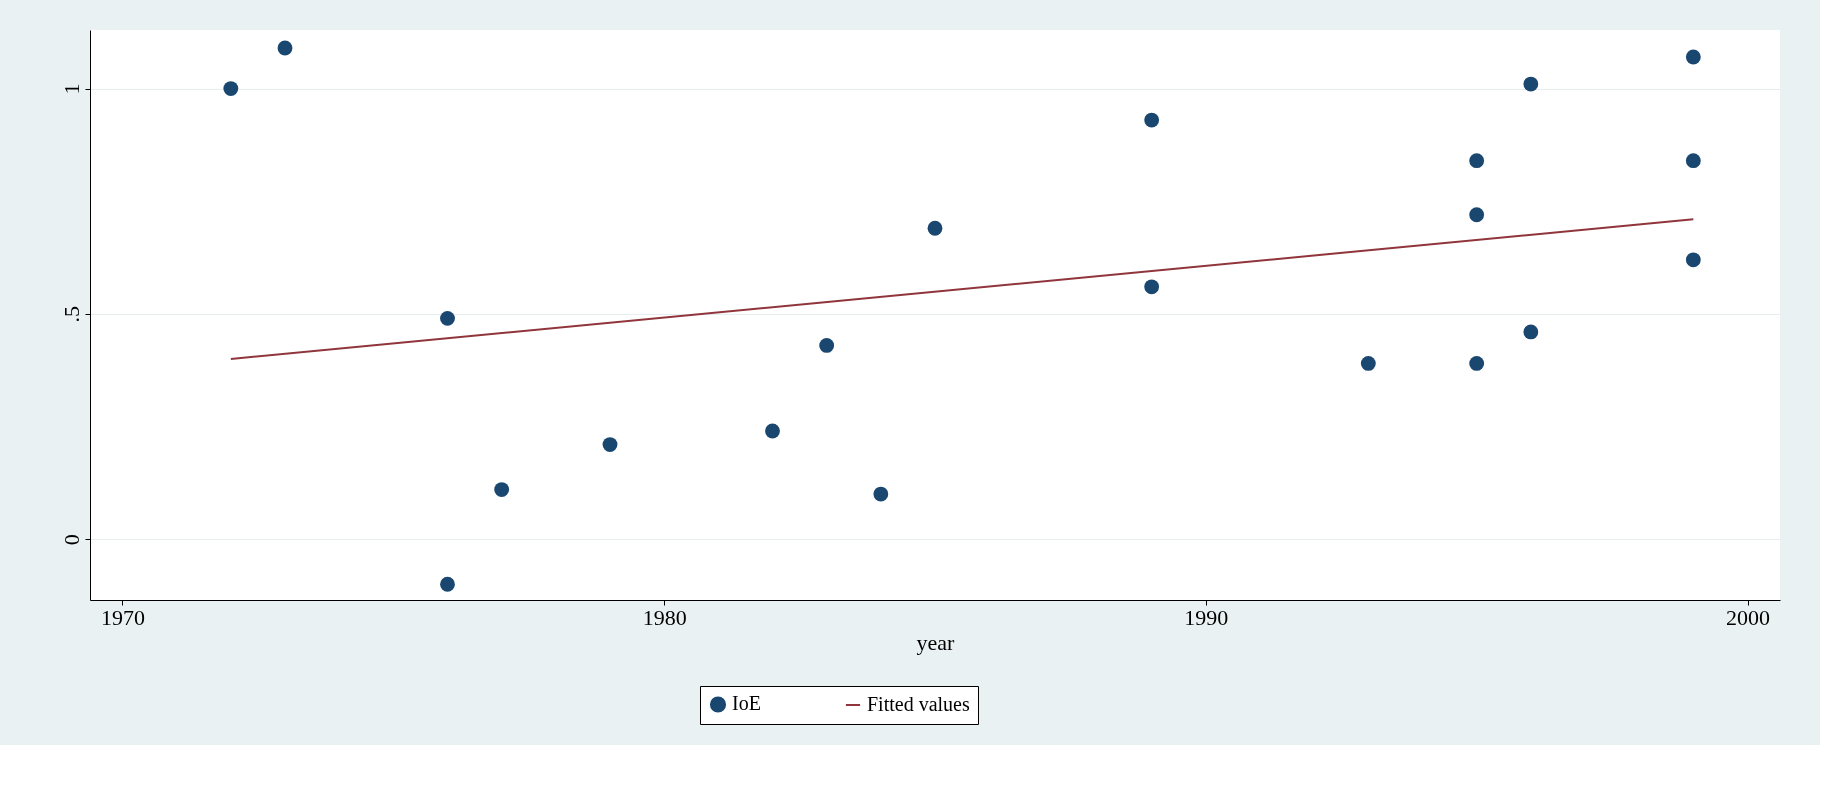  Describe the element at coordinates (664, 617) in the screenshot. I see `x-tick-label: 1980` at that location.